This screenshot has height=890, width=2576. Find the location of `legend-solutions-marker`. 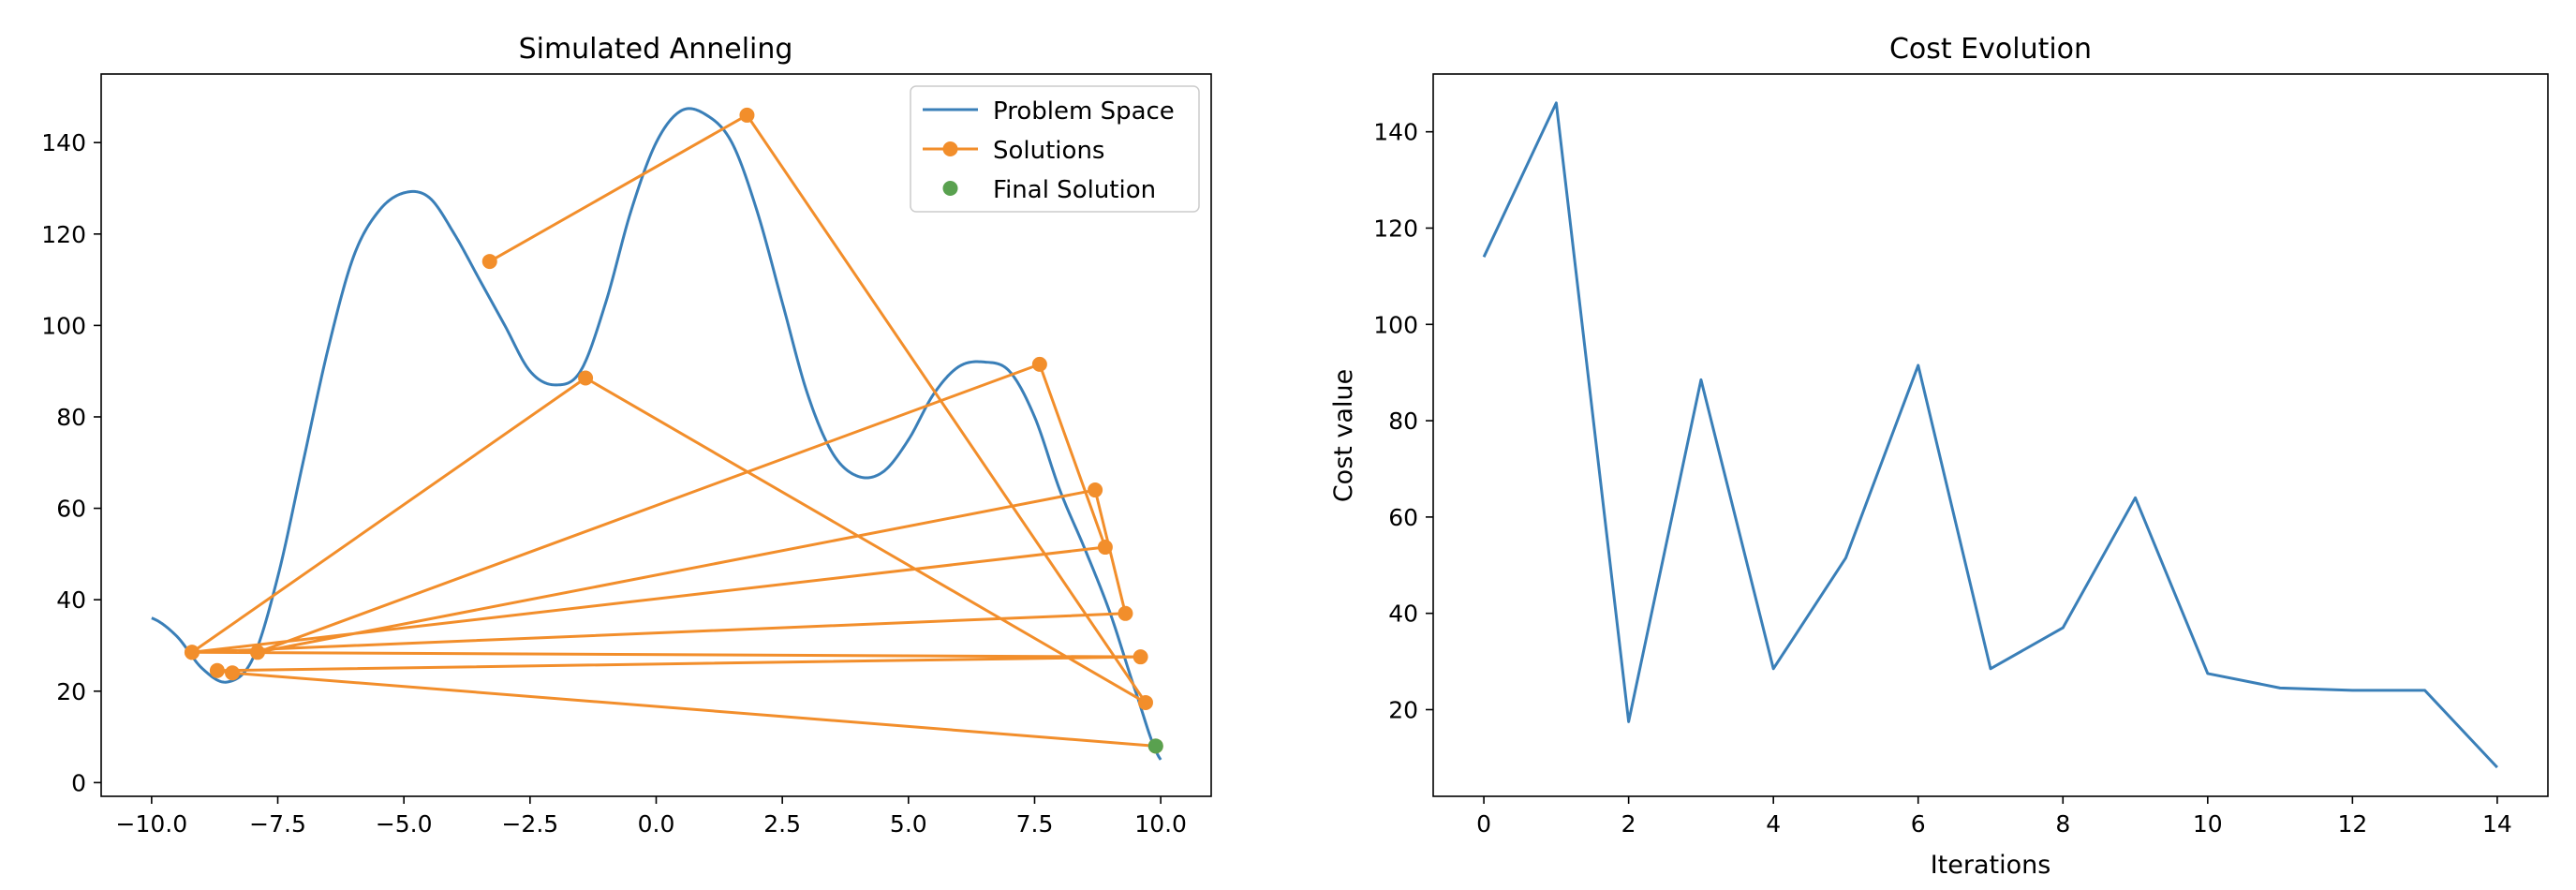

legend-solutions-marker is located at coordinates (950, 148).